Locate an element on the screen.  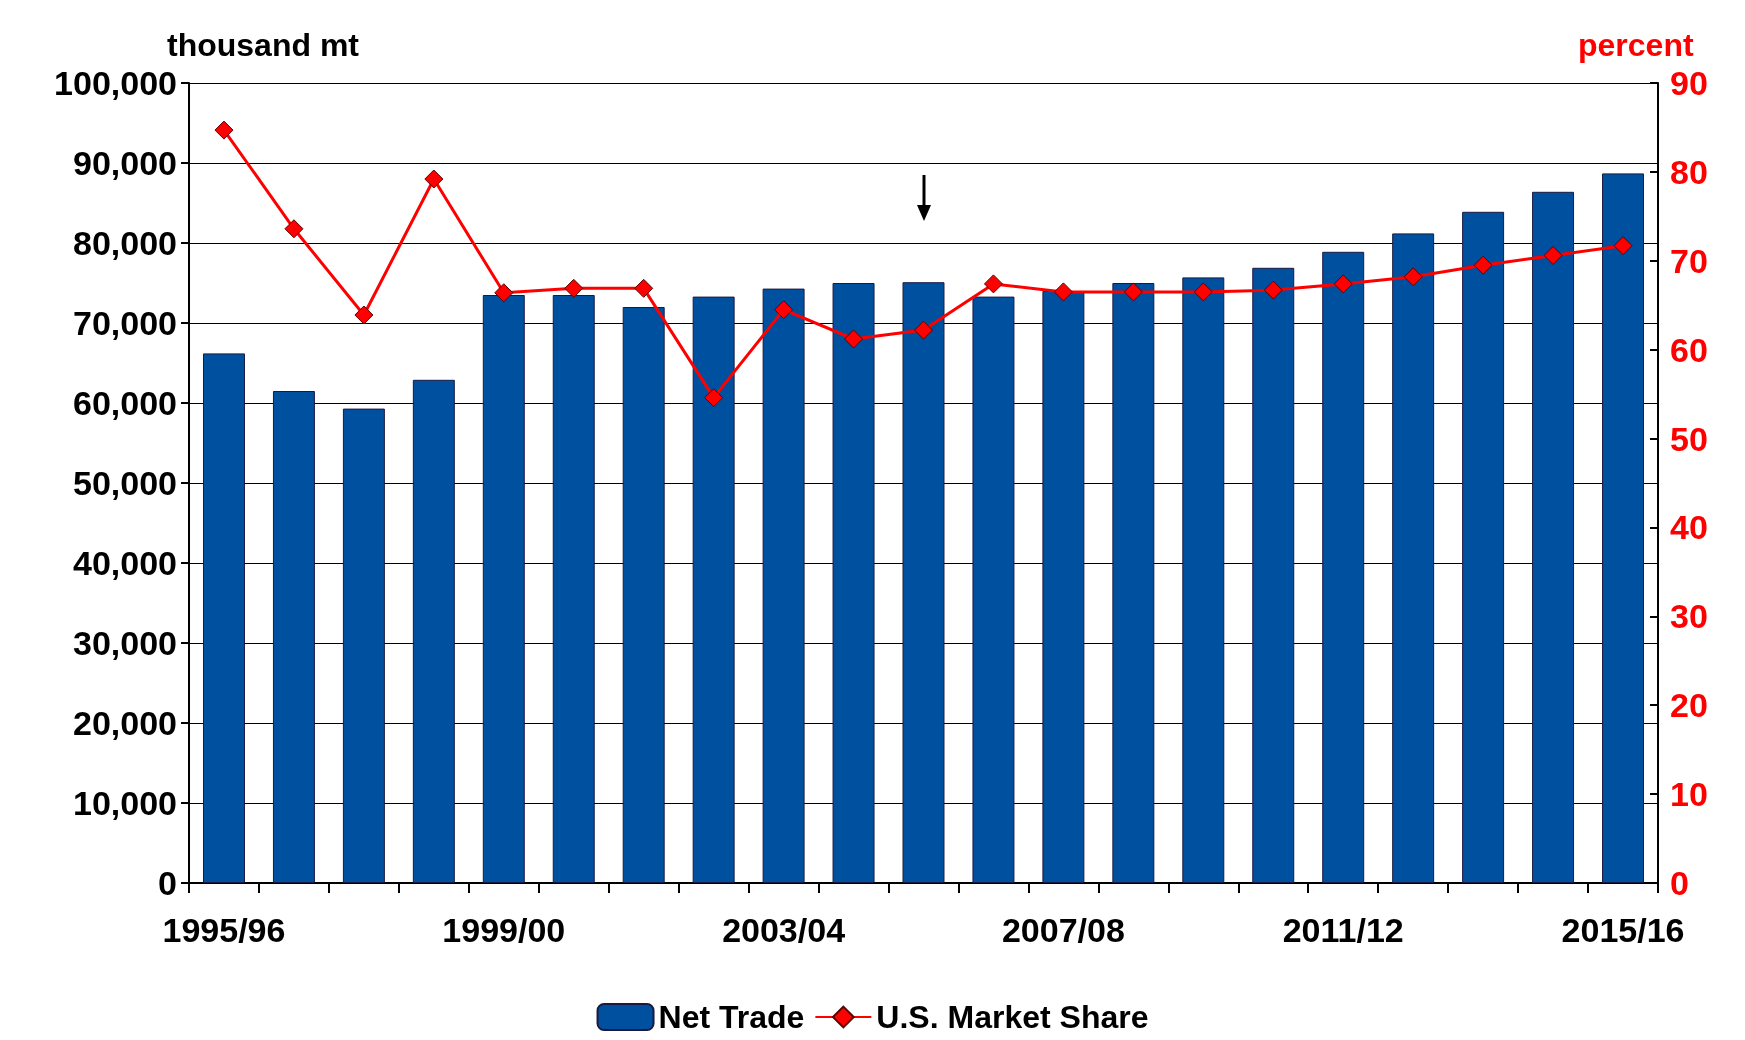
y-tick-label: 70,000 is located at coordinates (125, 323).